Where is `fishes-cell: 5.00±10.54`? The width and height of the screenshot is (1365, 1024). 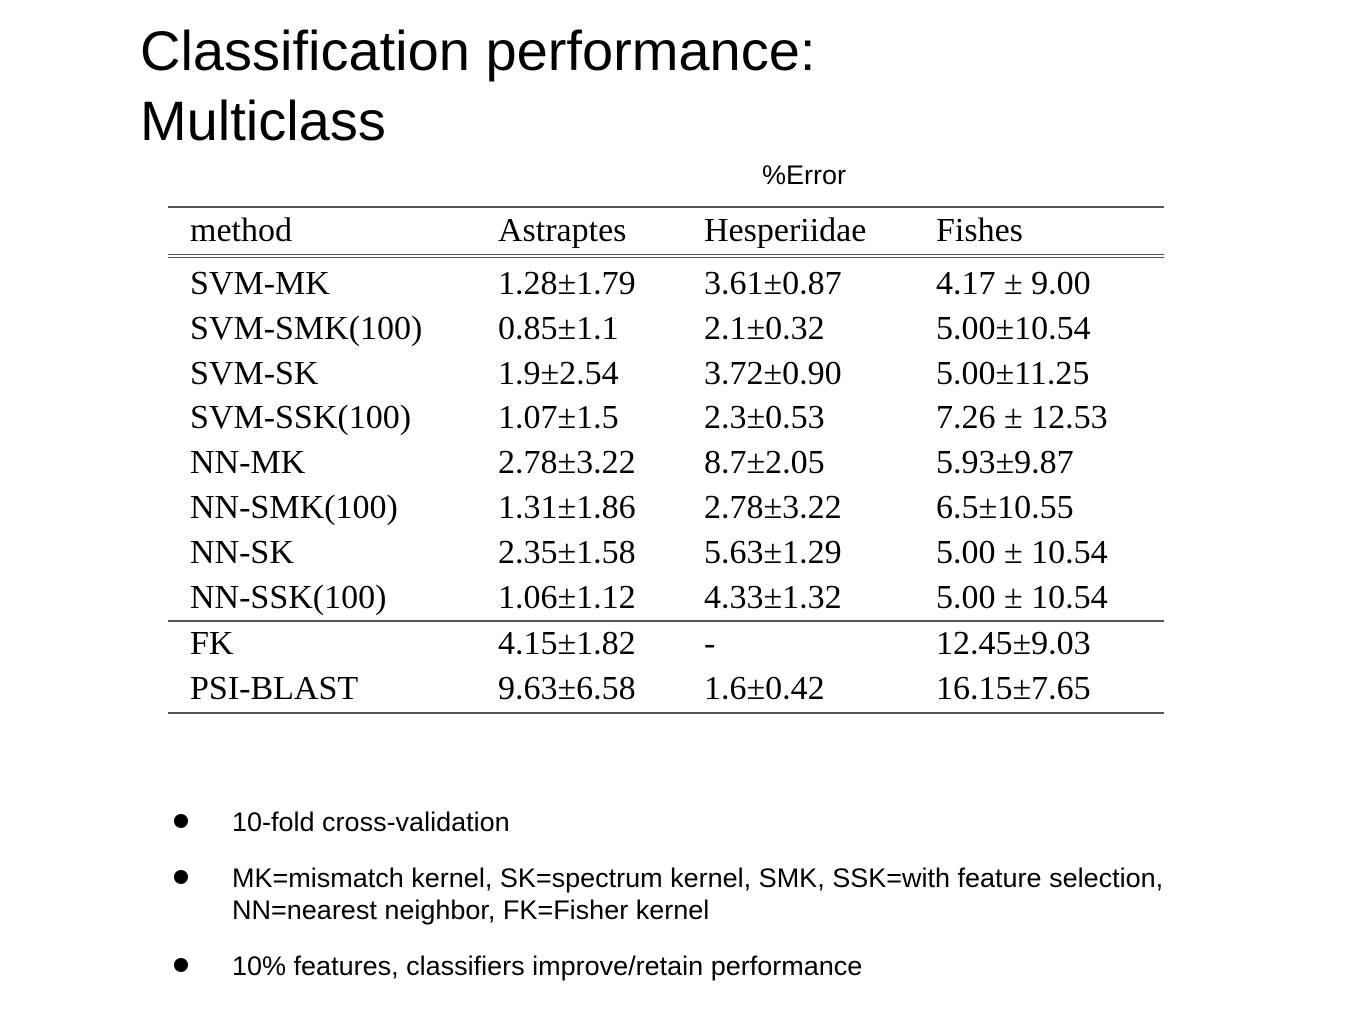 fishes-cell: 5.00±10.54 is located at coordinates (1013, 328).